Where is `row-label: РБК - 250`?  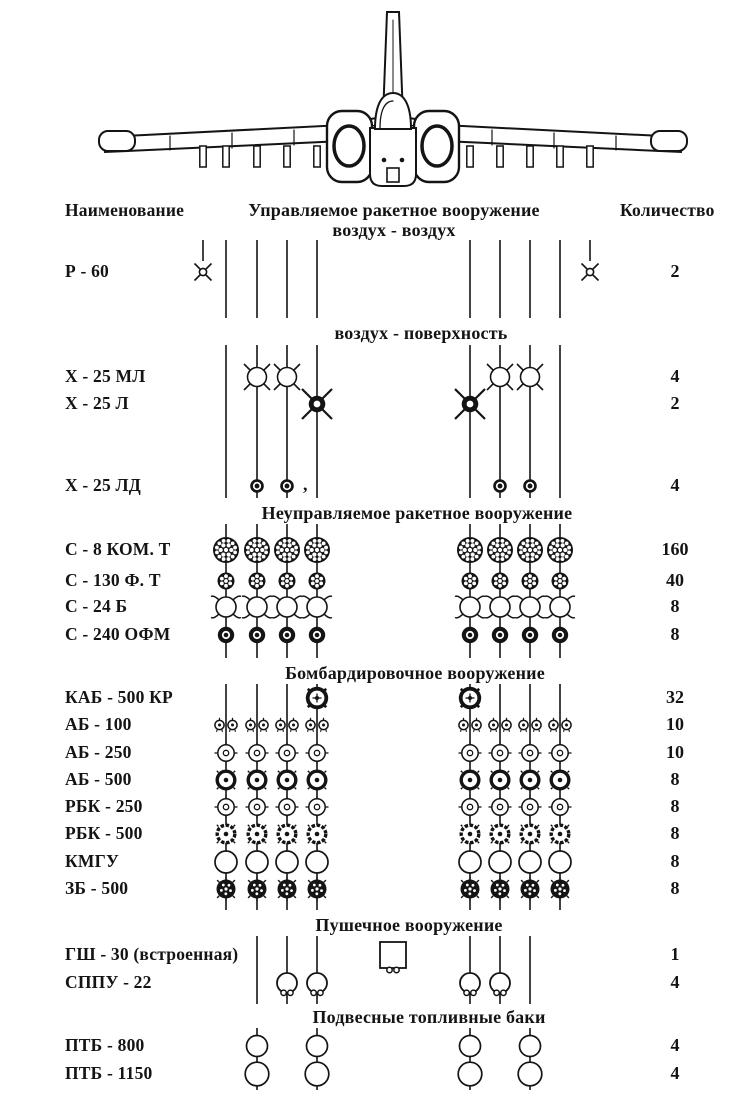
row-label: РБК - 250 is located at coordinates (104, 806).